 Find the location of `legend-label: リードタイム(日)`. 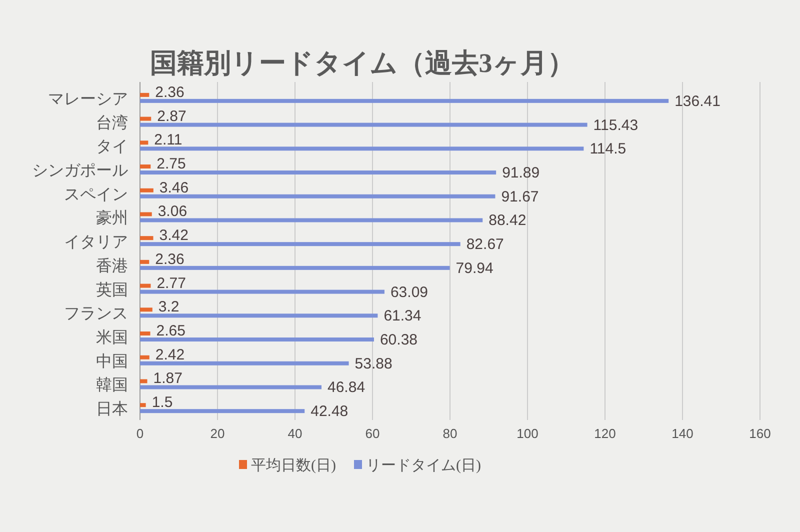

legend-label: リードタイム(日) is located at coordinates (423, 466).